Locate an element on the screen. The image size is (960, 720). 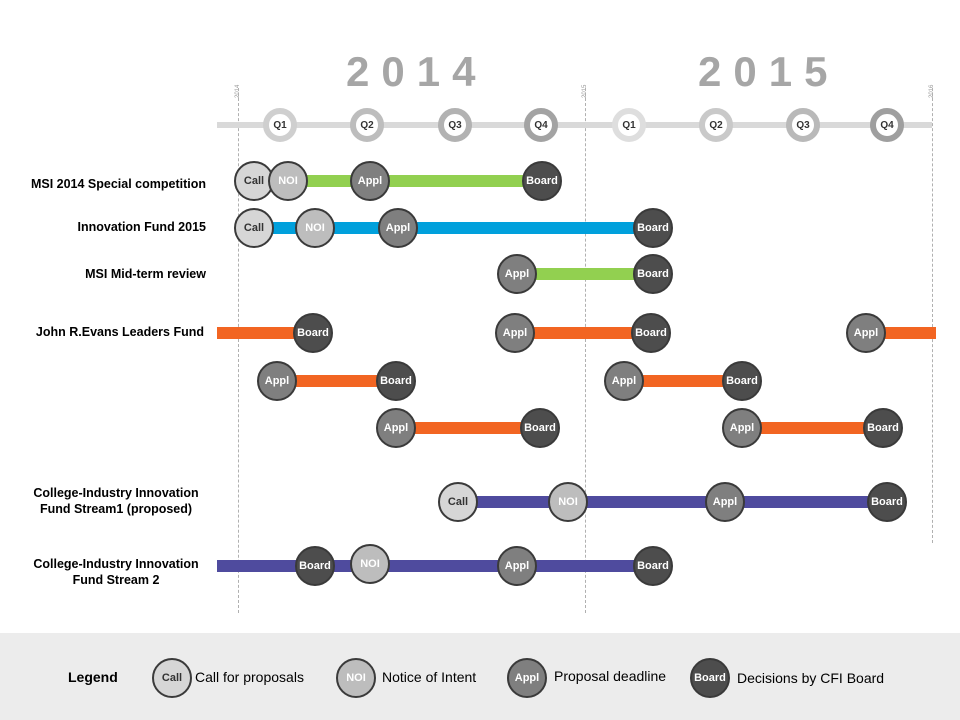
row-label-msi-midterm: MSI Mid-term review is located at coordinates (145, 274).